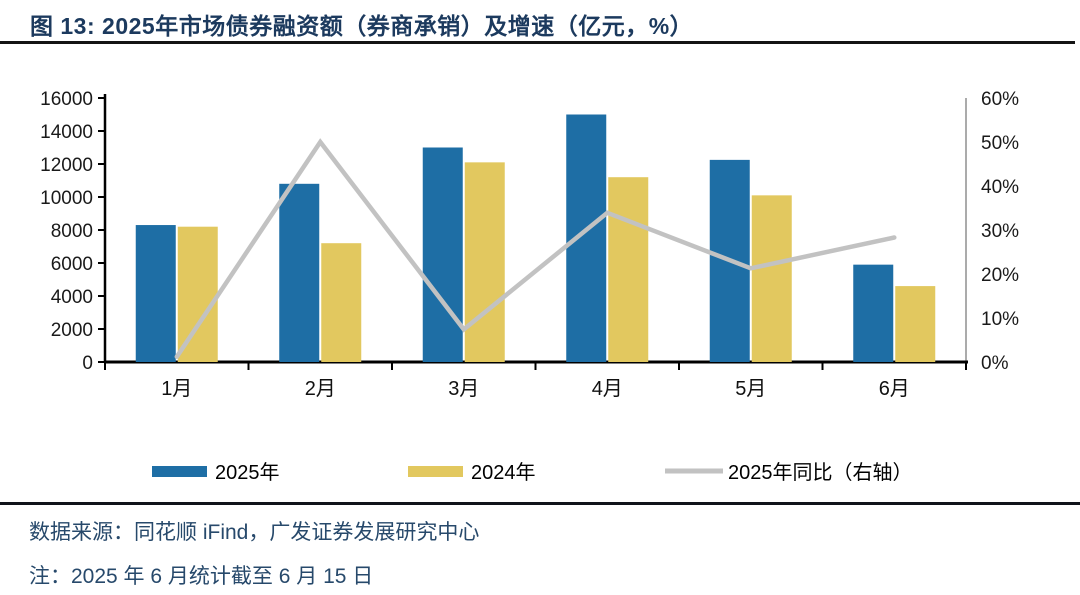 Image resolution: width=1080 pixels, height=595 pixels. I want to click on data-source-text: 数据来源：同花顺 iFind，广发证券发展研究中心, so click(254, 532).